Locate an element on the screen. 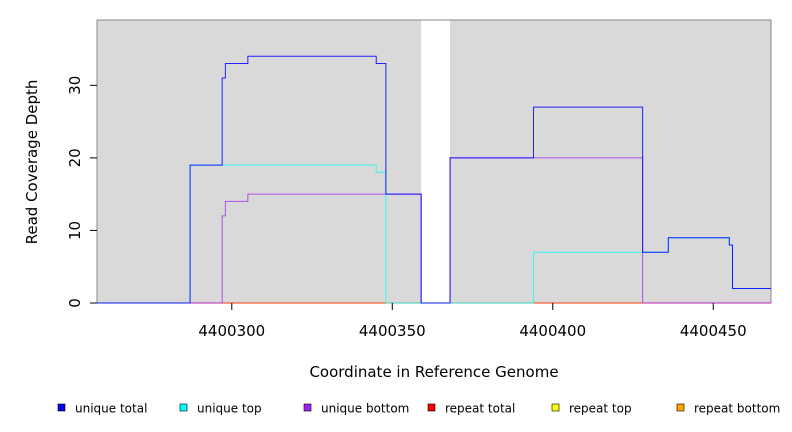  x-axis: 4400300 4400350 4400400 4400450 is located at coordinates (472, 321).